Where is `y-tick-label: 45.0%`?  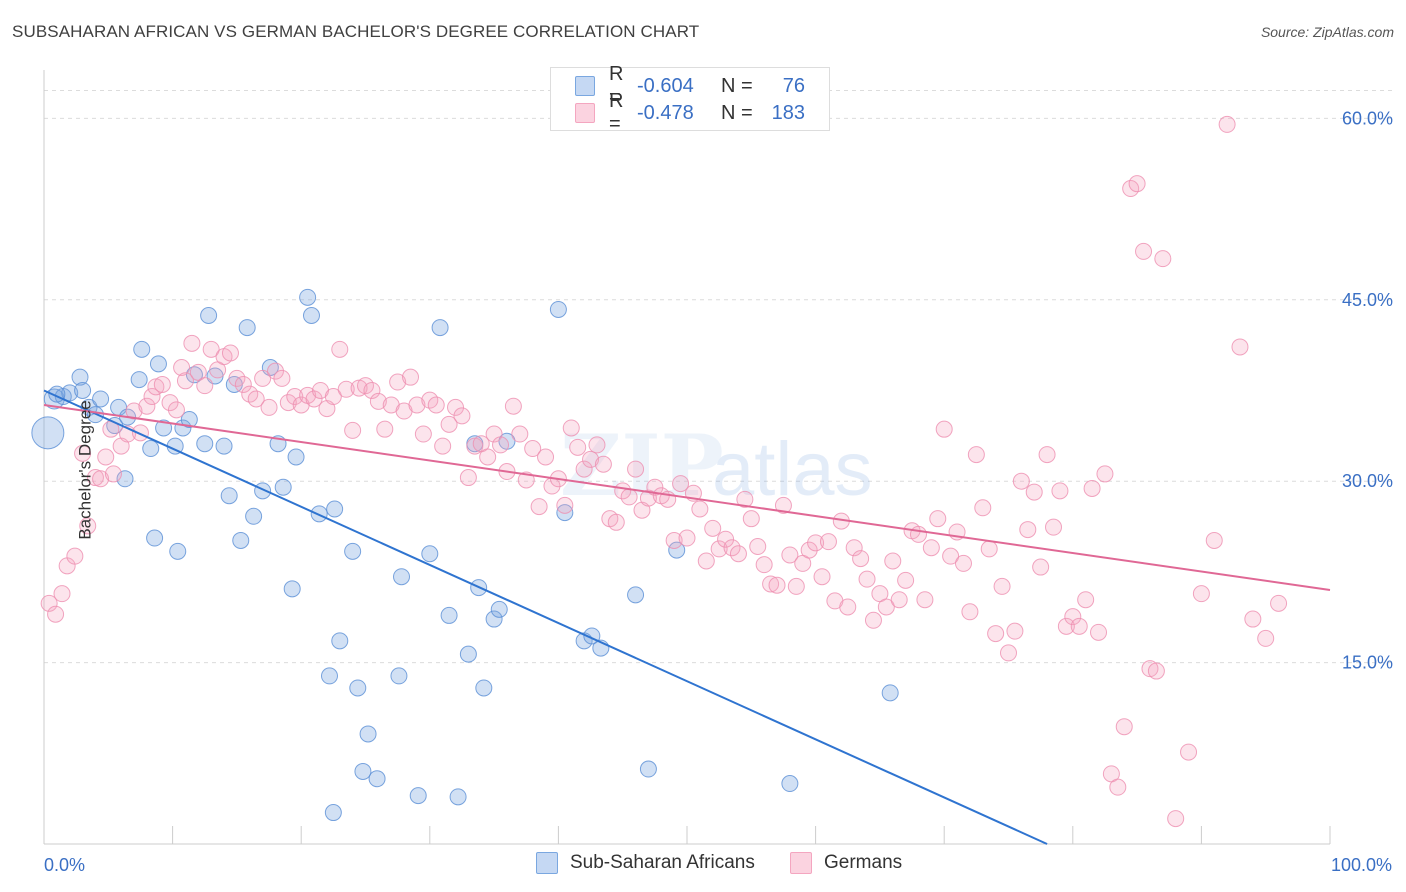 y-tick-label: 45.0% is located at coordinates (1367, 300).